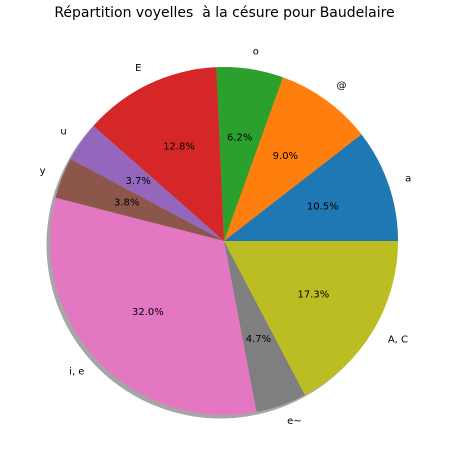 Image resolution: width=449 pixels, height=466 pixels. I want to click on slice-category-label: o, so click(256, 51).